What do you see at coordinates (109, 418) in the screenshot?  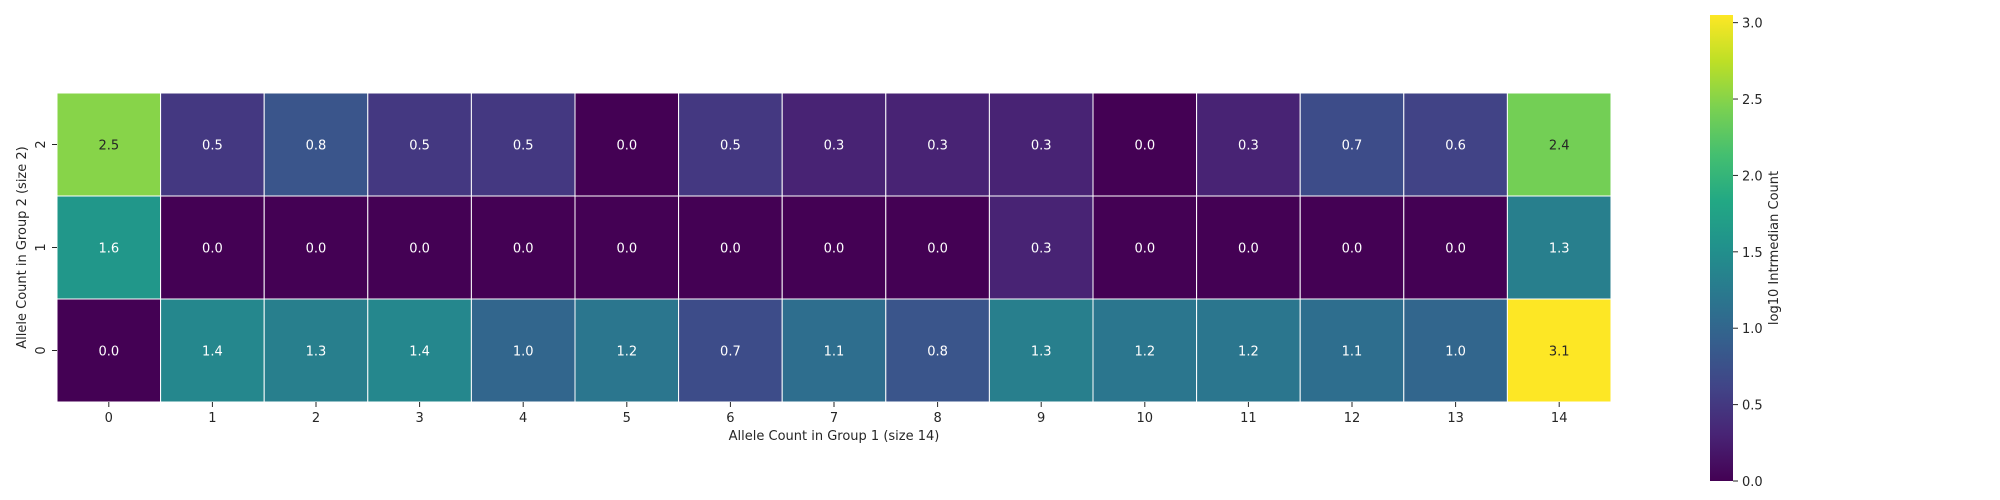 I see `x-tick-label: 0` at bounding box center [109, 418].